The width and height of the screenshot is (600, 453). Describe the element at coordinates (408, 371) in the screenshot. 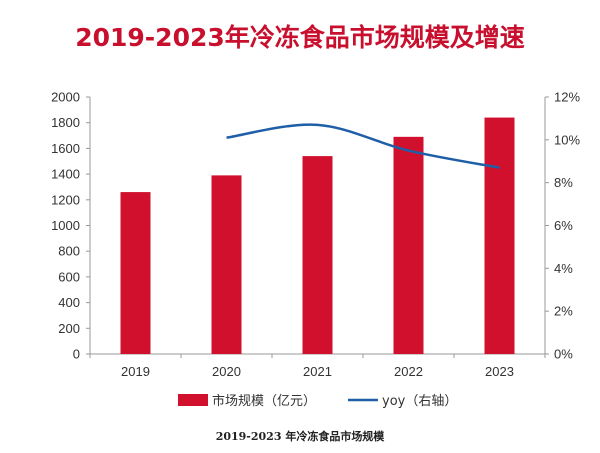

I see `x-tick-label: 2022` at that location.